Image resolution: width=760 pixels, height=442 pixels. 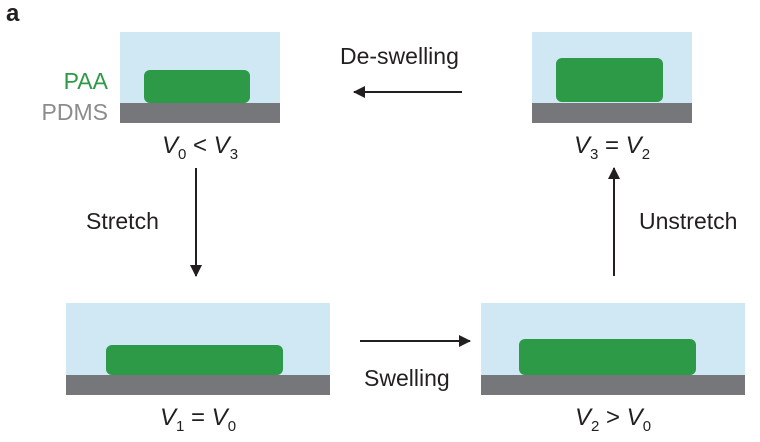 What do you see at coordinates (234, 154) in the screenshot?
I see `eq-0-right-sub: 3` at bounding box center [234, 154].